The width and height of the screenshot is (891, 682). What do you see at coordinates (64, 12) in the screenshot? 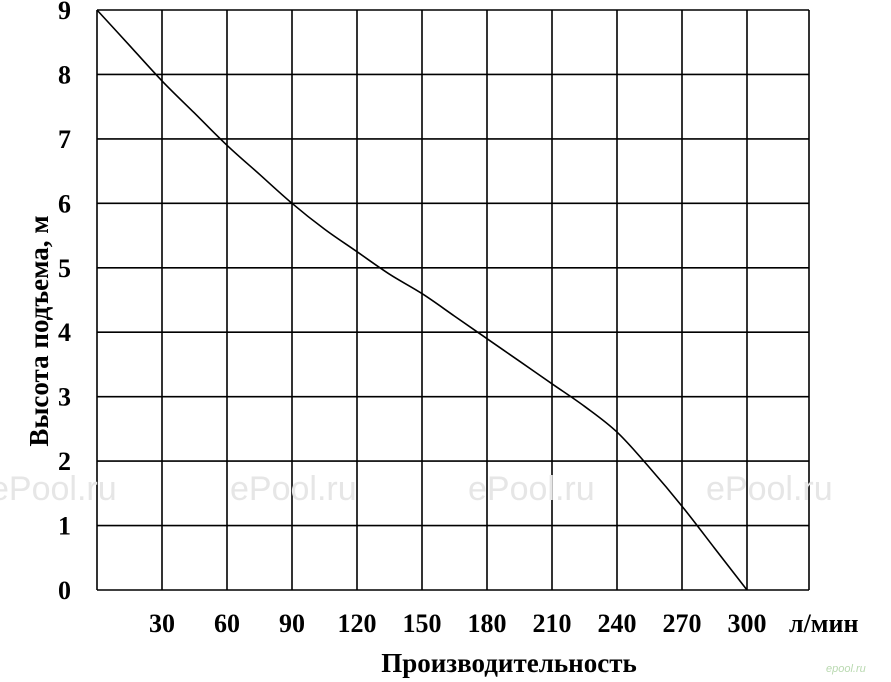
I see `y-tick-label: 9` at bounding box center [64, 12].